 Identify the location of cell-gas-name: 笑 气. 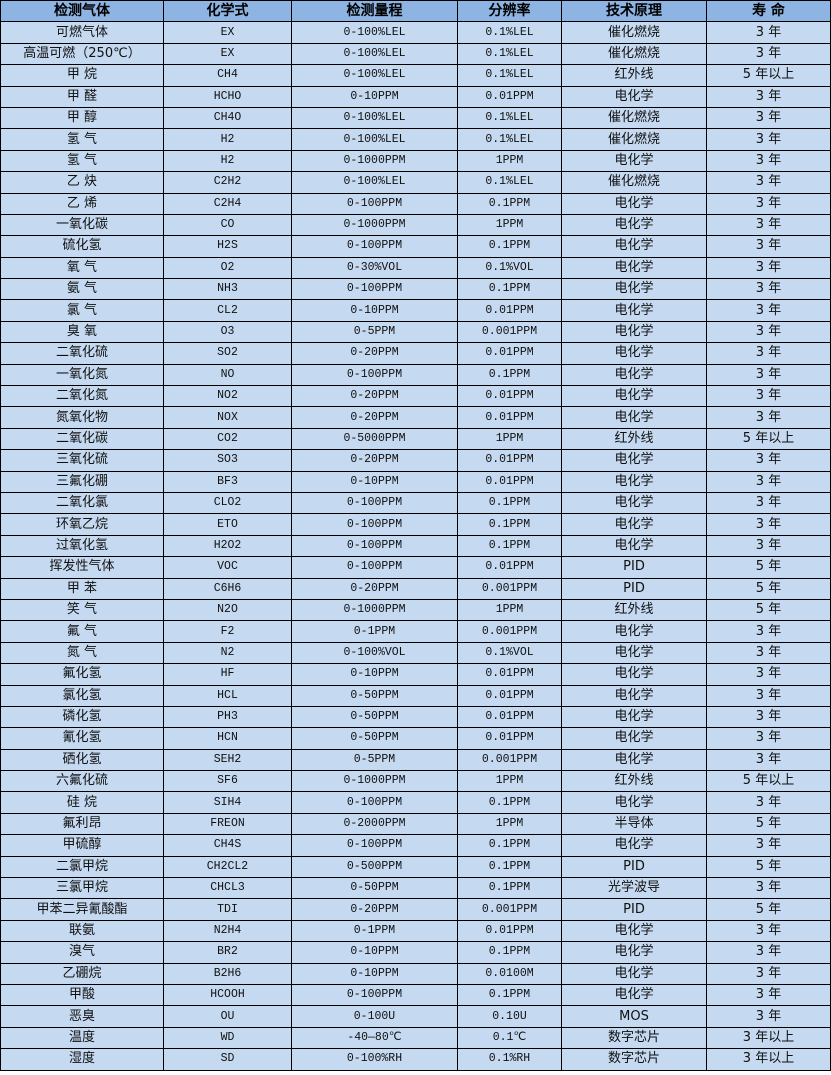
(82, 610).